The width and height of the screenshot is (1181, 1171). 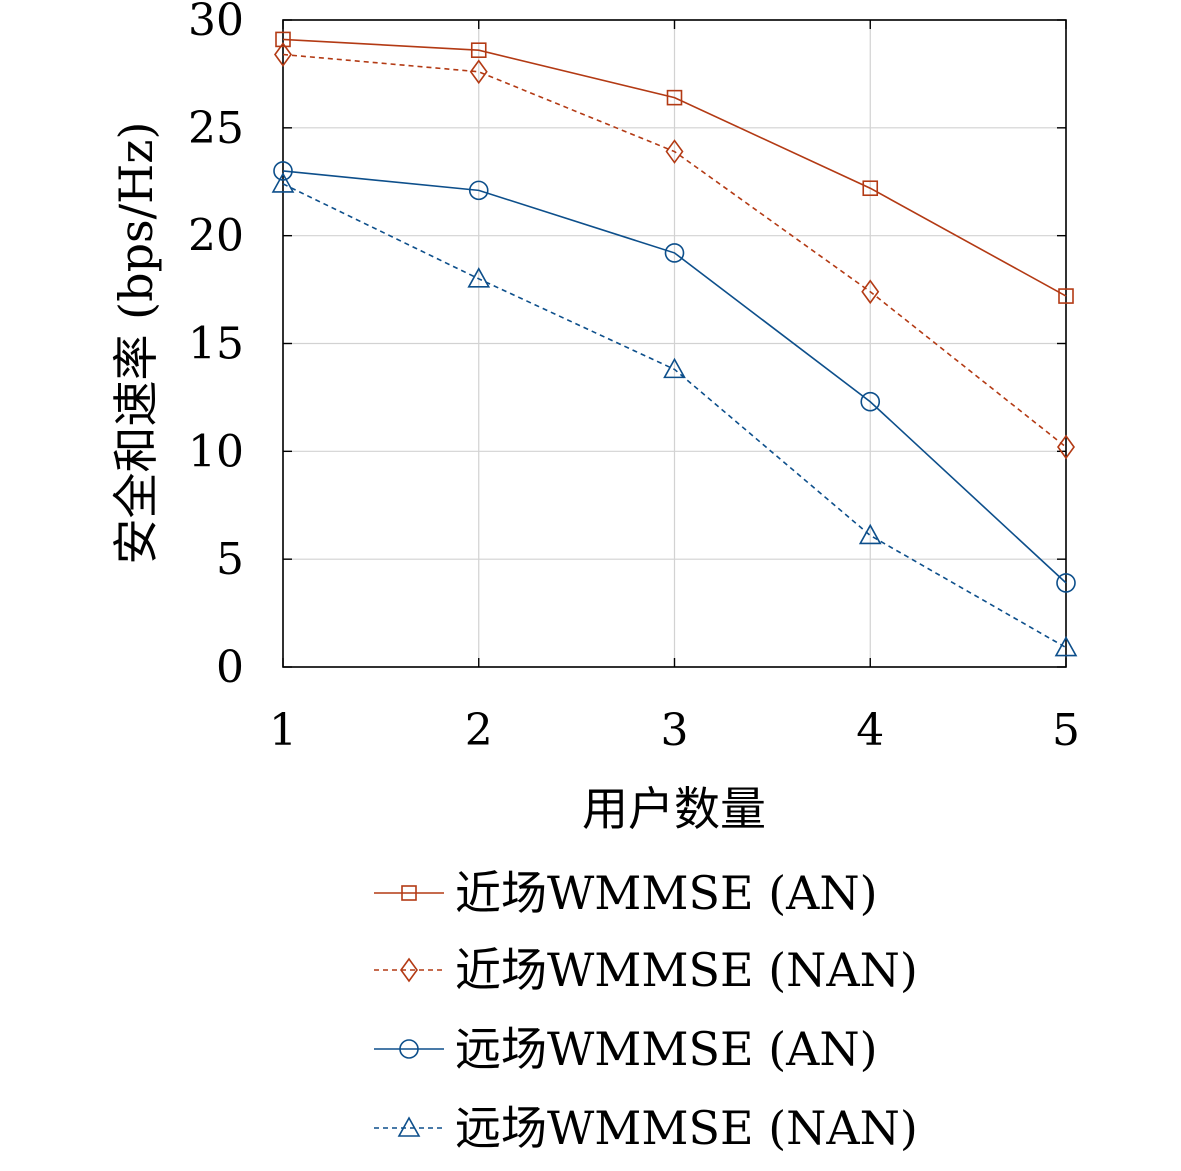 I want to click on series-line, so click(x=674, y=167).